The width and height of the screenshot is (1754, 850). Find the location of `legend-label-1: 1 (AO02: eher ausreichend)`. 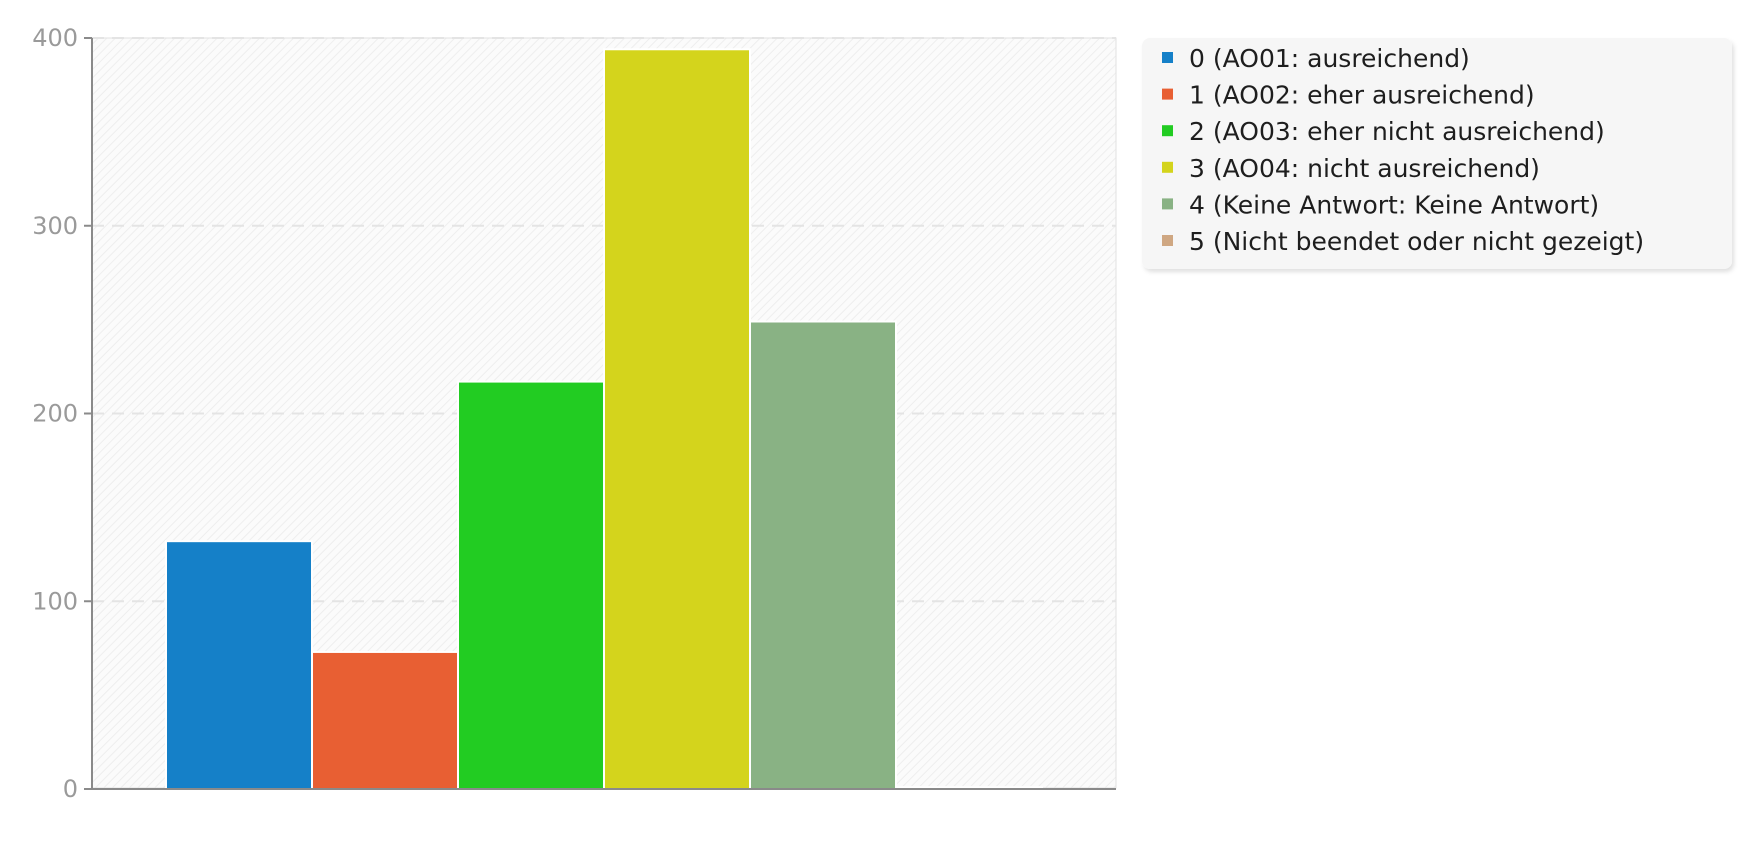

legend-label-1: 1 (AO02: eher ausreichend) is located at coordinates (1362, 95).